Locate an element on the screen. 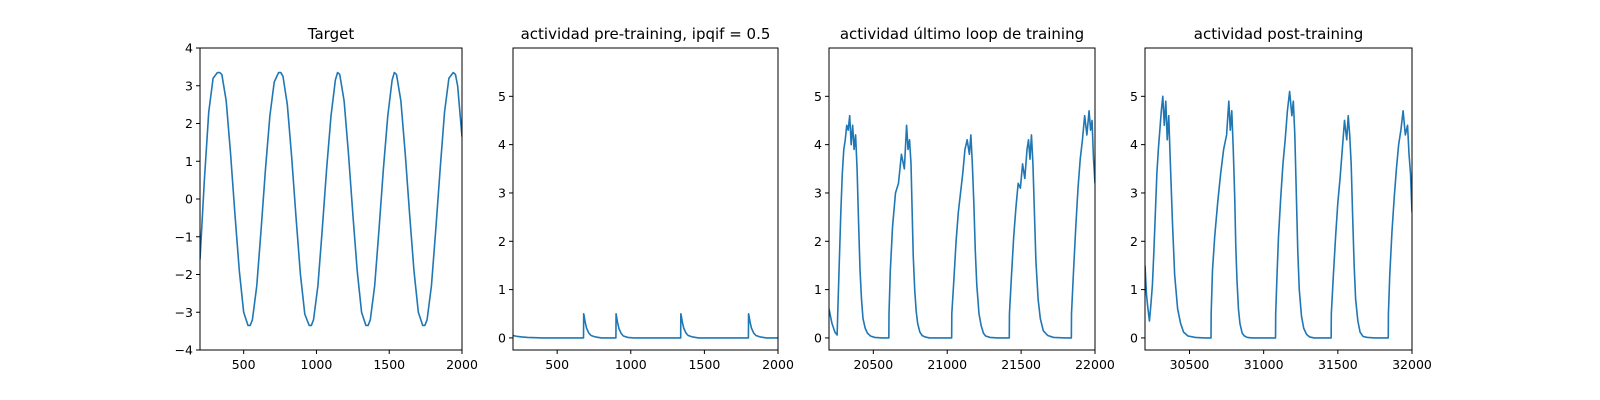 The height and width of the screenshot is (400, 1600). y-tick-label: −1 is located at coordinates (184, 236).